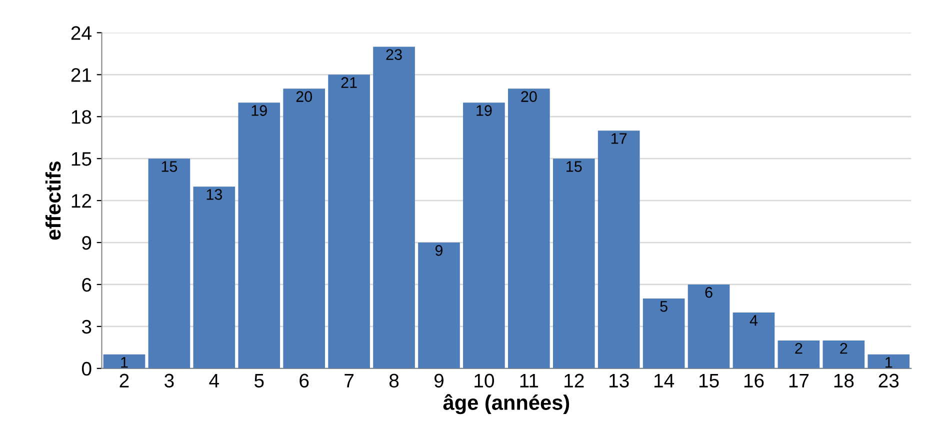  I want to click on x-tick-label: 12, so click(574, 381).